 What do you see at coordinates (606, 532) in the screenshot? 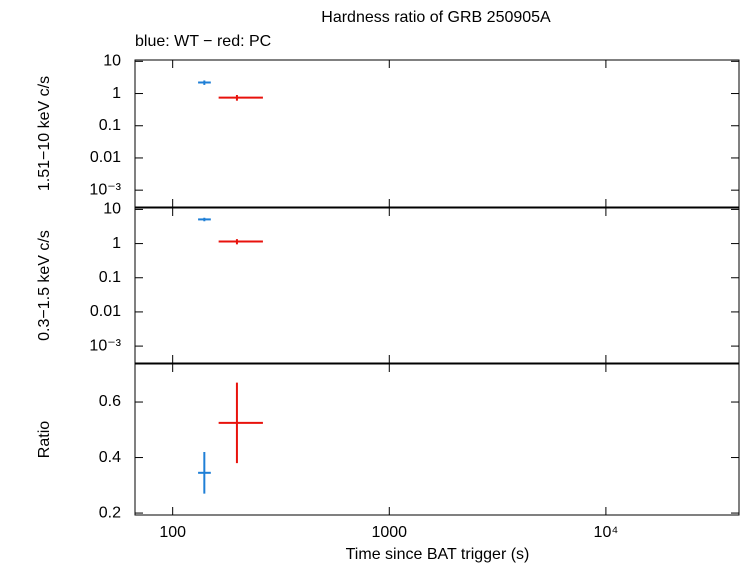
I see `x-tick-label: 10⁴` at bounding box center [606, 532].